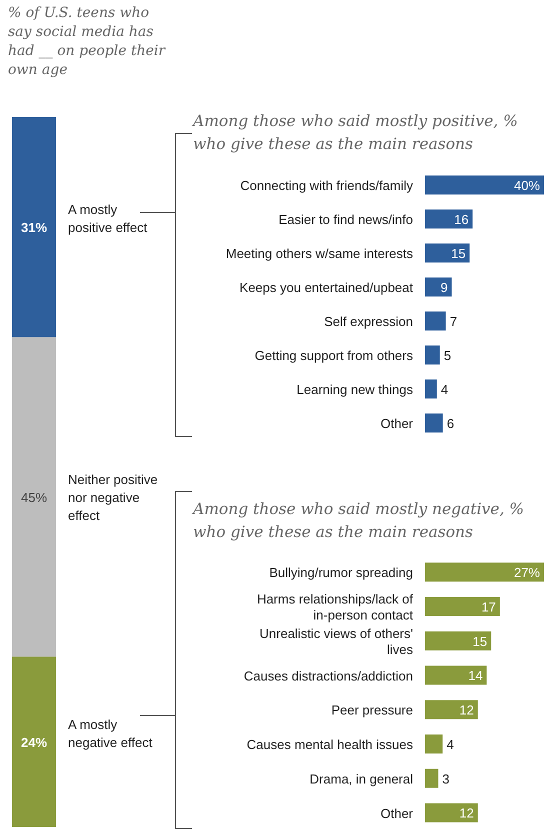 This screenshot has width=554, height=830. Describe the element at coordinates (356, 133) in the screenshot. I see `chart-title: Among those who said mostly positive, % who give these as the main reasons` at that location.